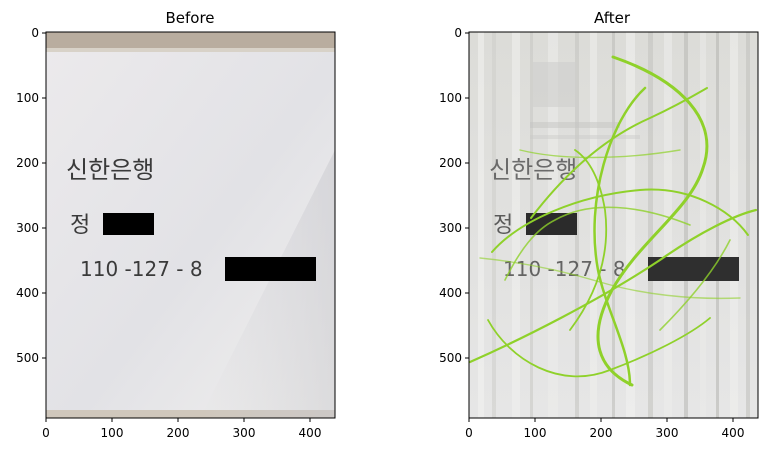 The height and width of the screenshot is (451, 767). Describe the element at coordinates (667, 433) in the screenshot. I see `after-xtick: 300` at that location.